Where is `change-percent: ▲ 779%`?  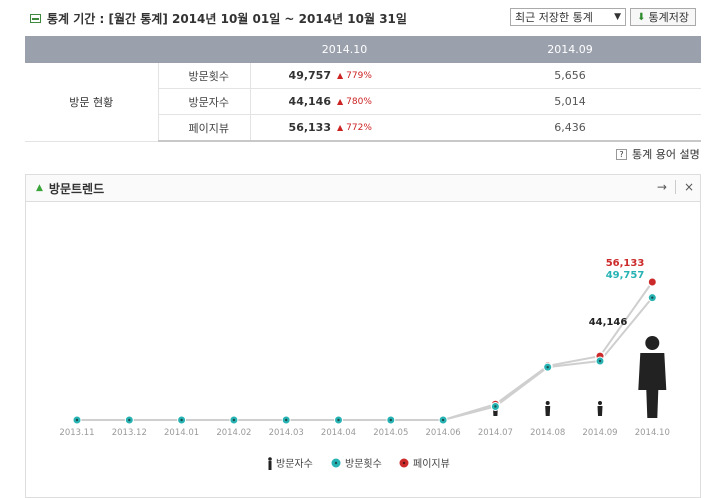
change-percent: ▲ 779% is located at coordinates (385, 76).